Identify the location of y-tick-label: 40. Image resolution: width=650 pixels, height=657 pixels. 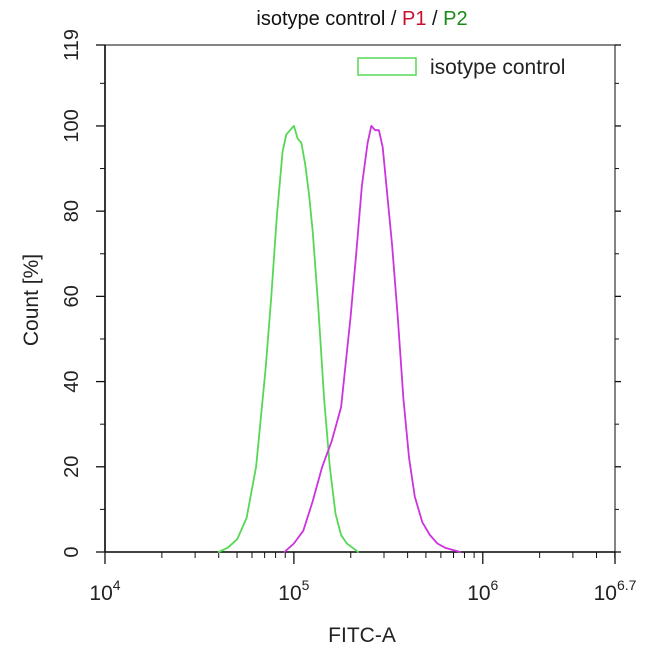
(72, 381).